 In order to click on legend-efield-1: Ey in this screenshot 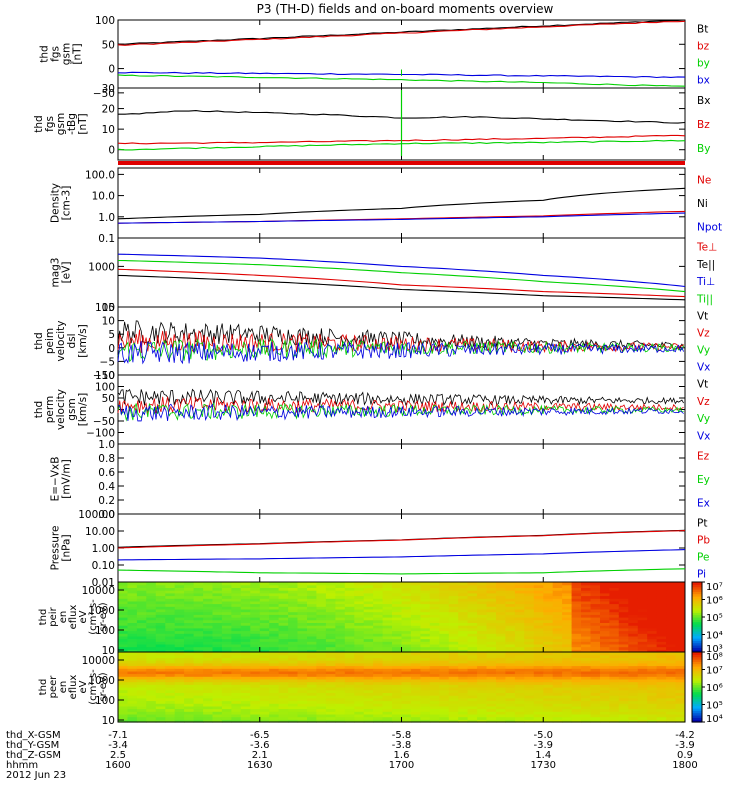, I will do `click(703, 480)`.